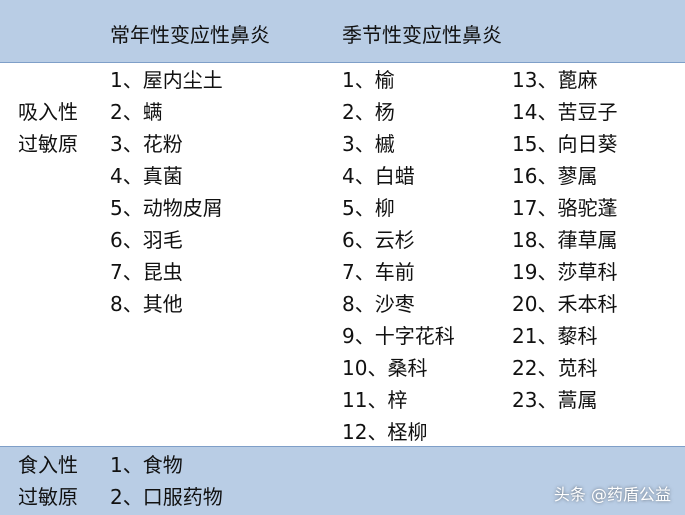  Describe the element at coordinates (565, 144) in the screenshot. I see `seasonal-item: 15、向日葵` at that location.